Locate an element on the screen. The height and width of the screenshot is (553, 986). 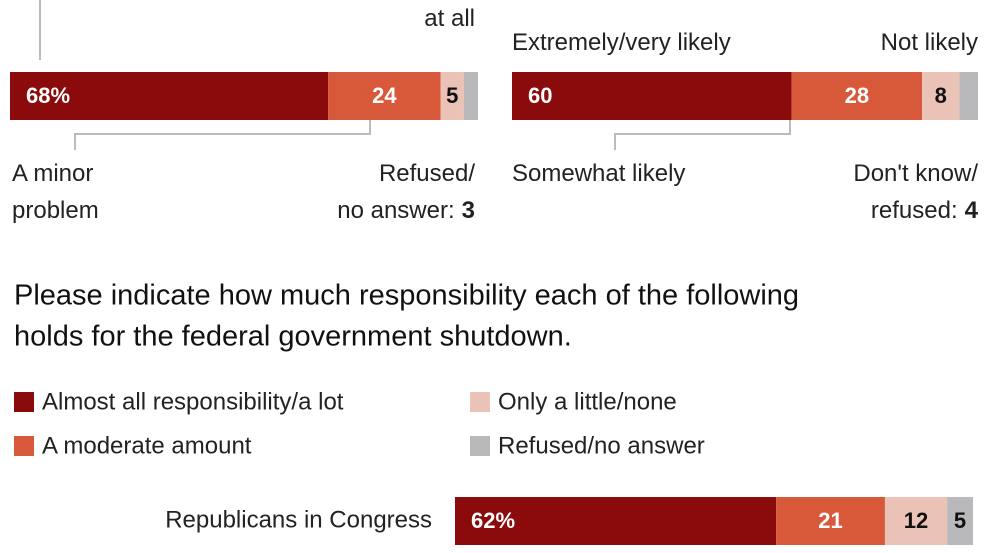
annotation-text: Not likely is located at coordinates (929, 42).